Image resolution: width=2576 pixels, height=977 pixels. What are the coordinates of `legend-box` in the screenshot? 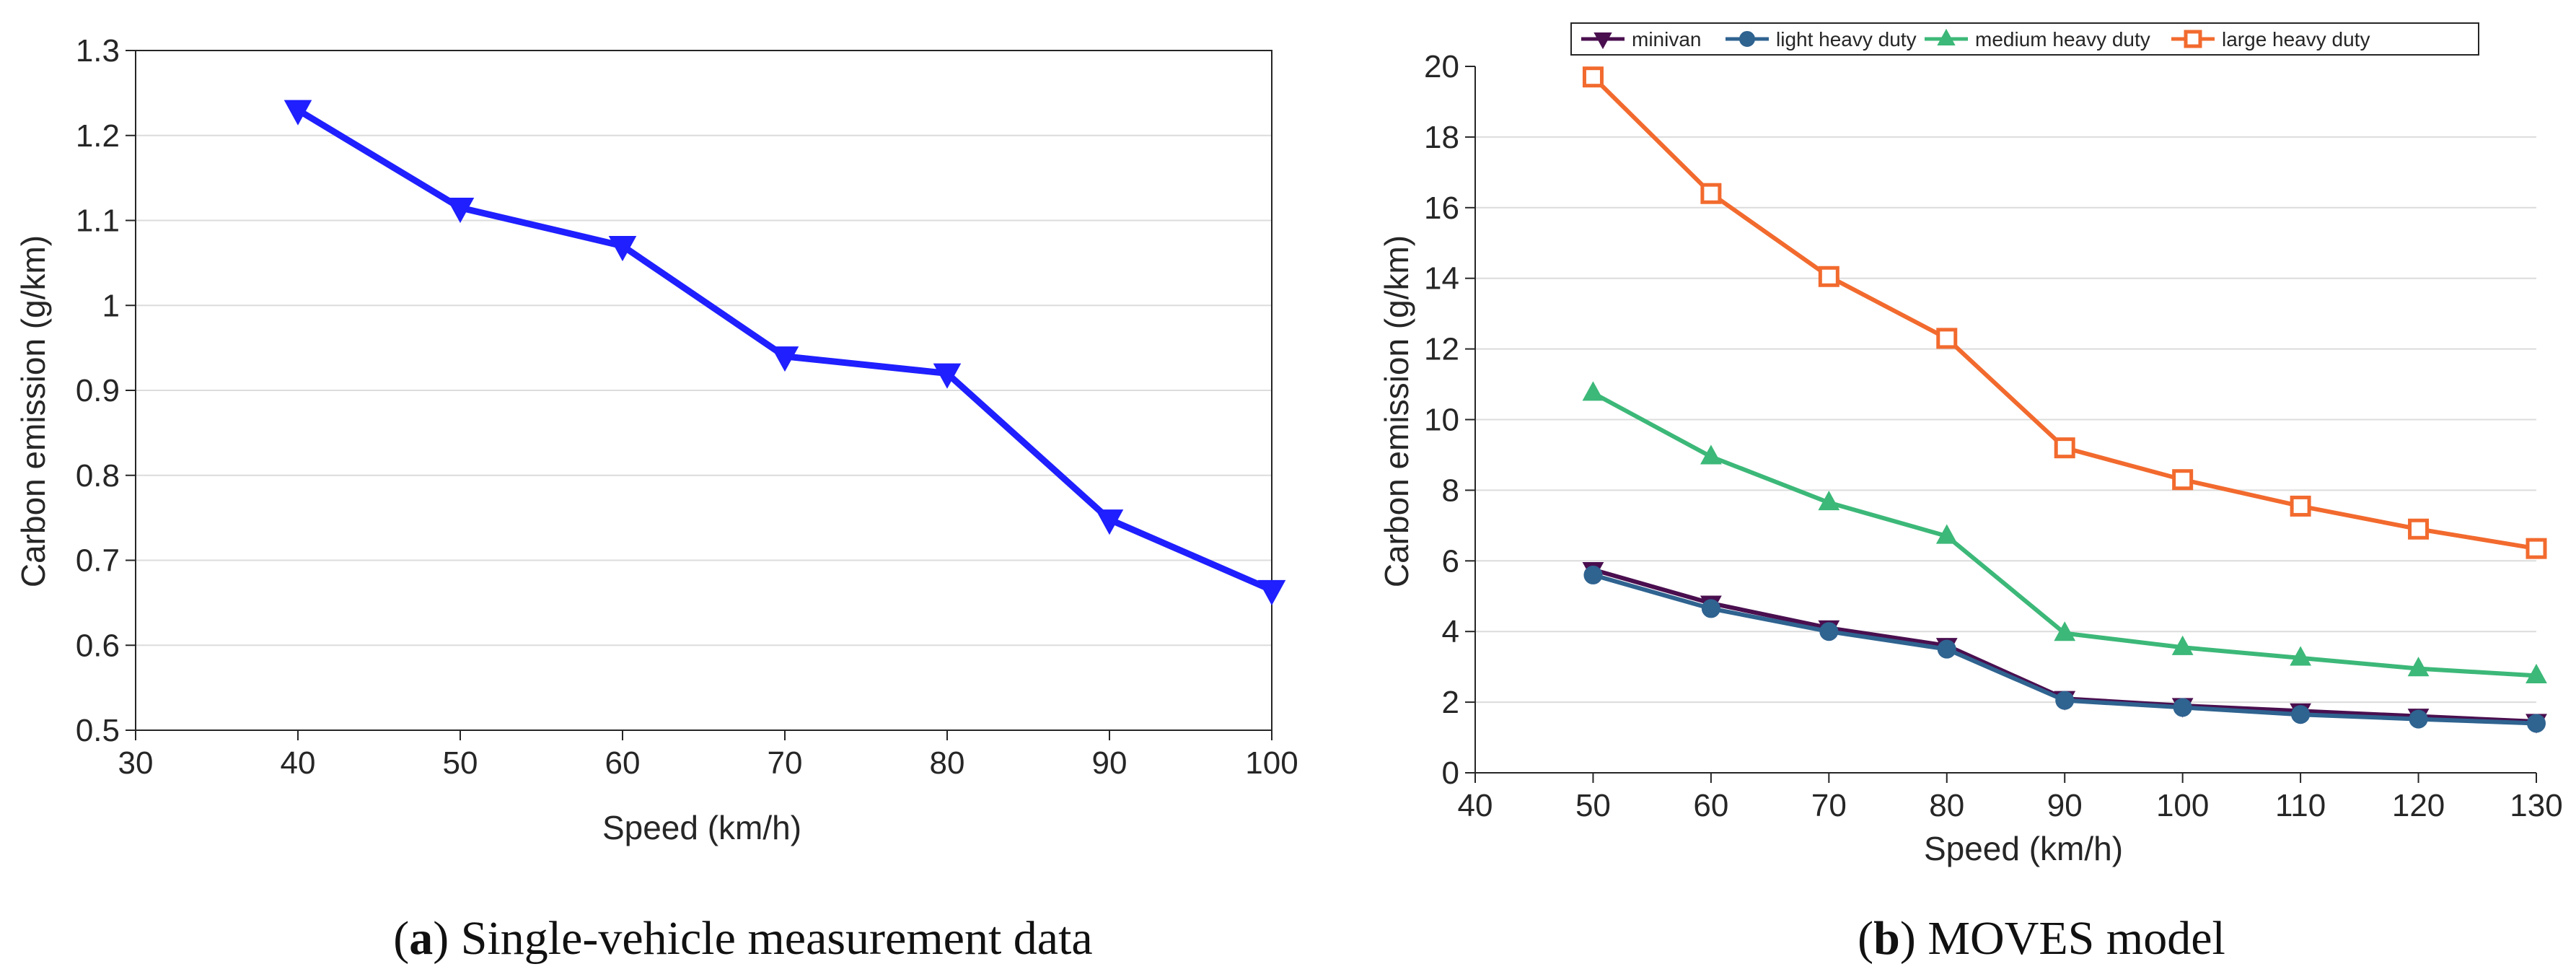 It's located at (2024, 39).